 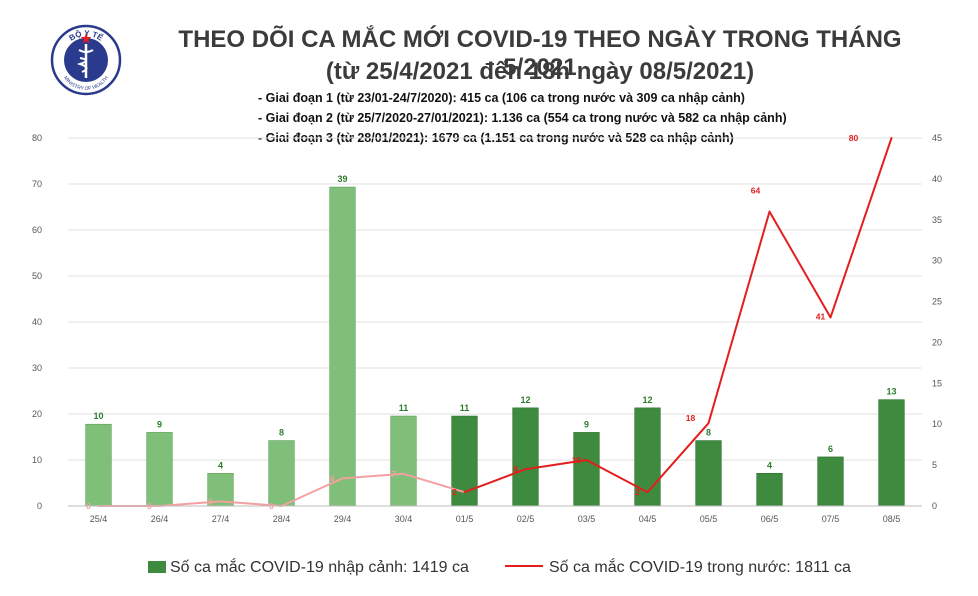 I want to click on bar-label: 10, so click(x=98, y=416).